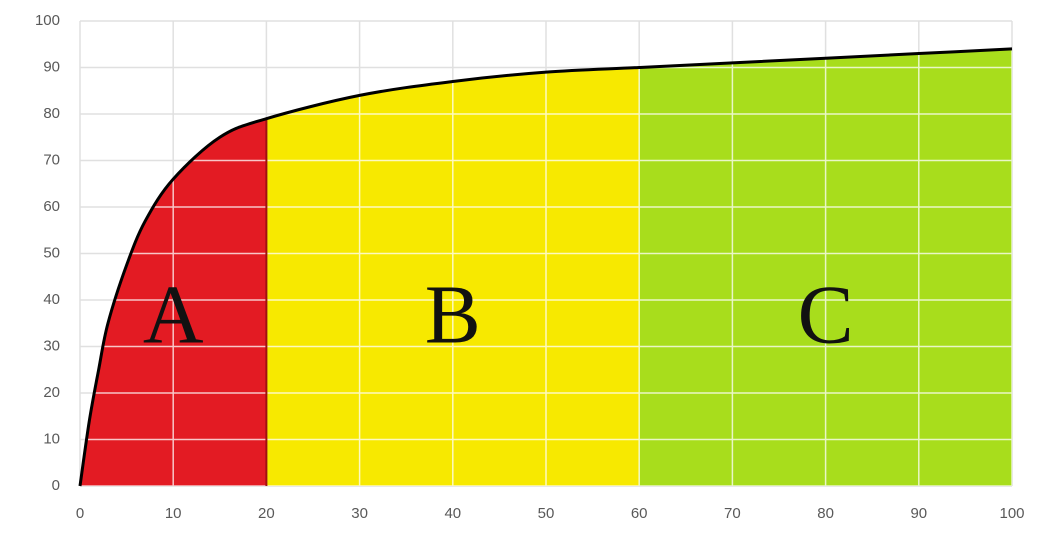 The image size is (1056, 547). What do you see at coordinates (51, 113) in the screenshot?
I see `y-tick-label: 80` at bounding box center [51, 113].